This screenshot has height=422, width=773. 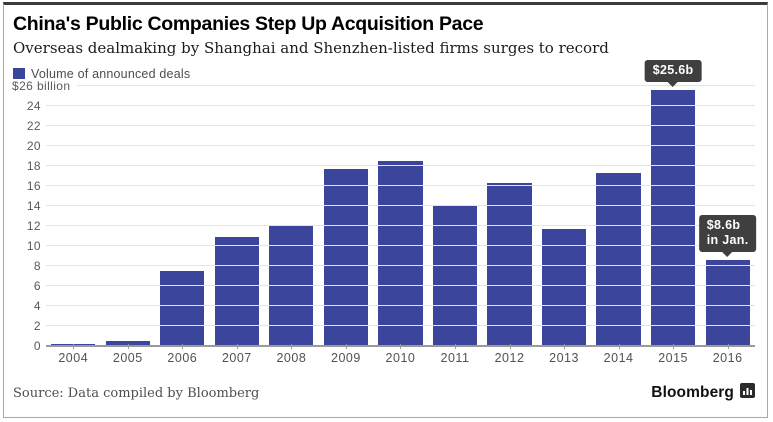 I want to click on y-axis-tick-label: $26 billion, so click(x=45, y=86).